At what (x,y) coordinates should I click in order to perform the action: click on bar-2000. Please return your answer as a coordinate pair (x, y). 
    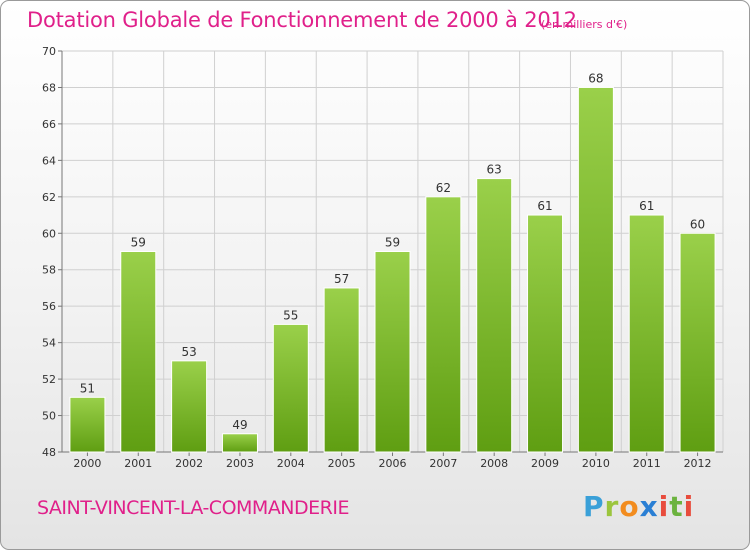
    Looking at the image, I should click on (87, 424).